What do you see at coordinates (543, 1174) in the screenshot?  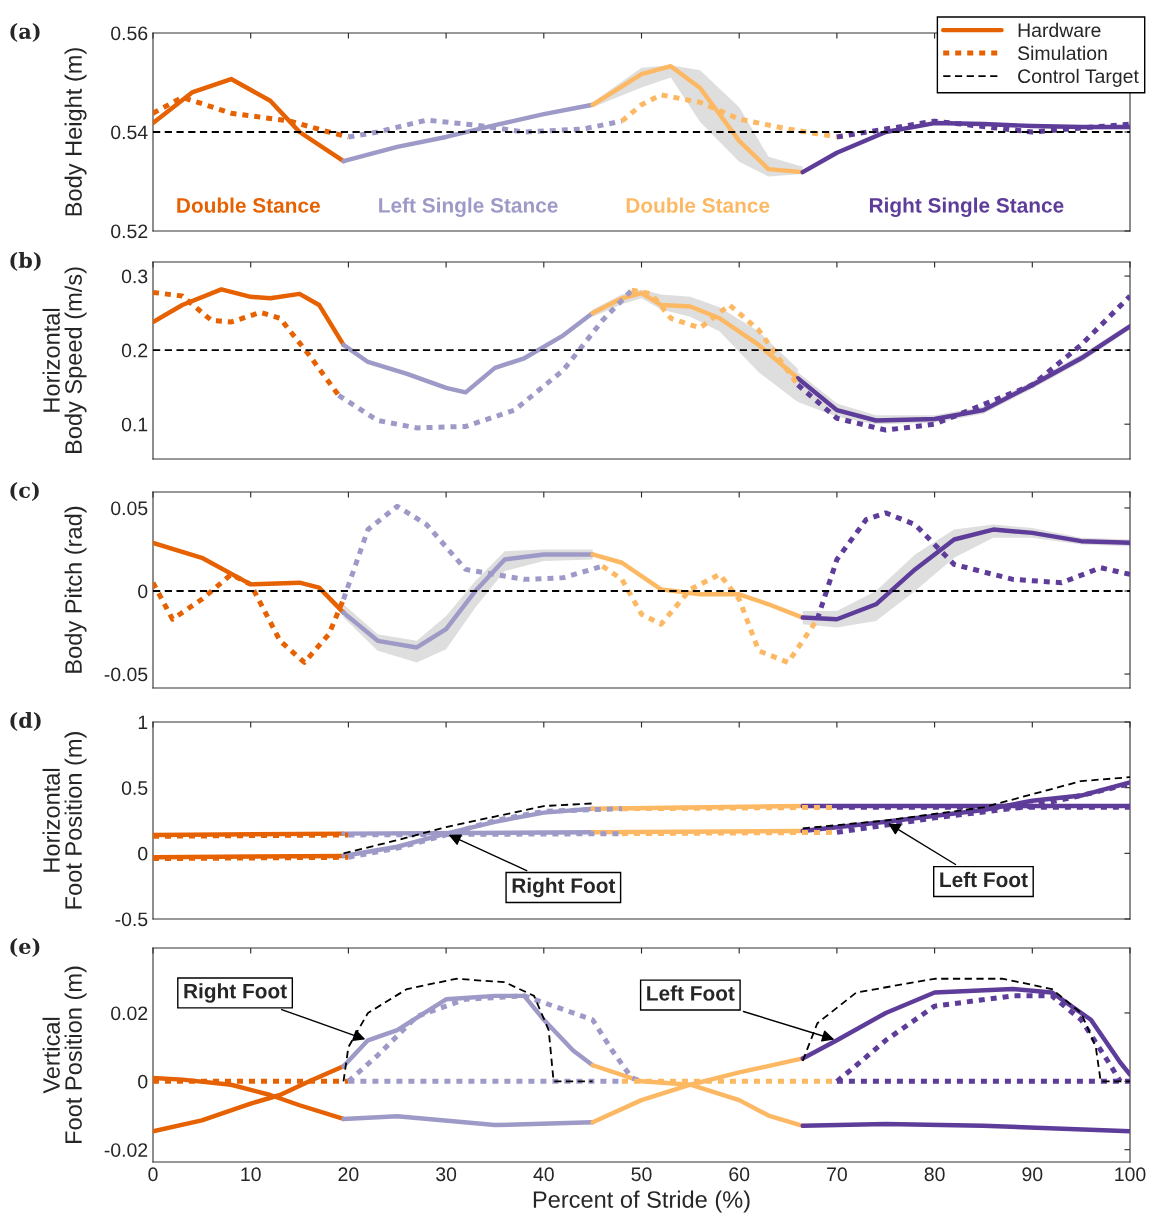 I see `x-tick-label: 40` at bounding box center [543, 1174].